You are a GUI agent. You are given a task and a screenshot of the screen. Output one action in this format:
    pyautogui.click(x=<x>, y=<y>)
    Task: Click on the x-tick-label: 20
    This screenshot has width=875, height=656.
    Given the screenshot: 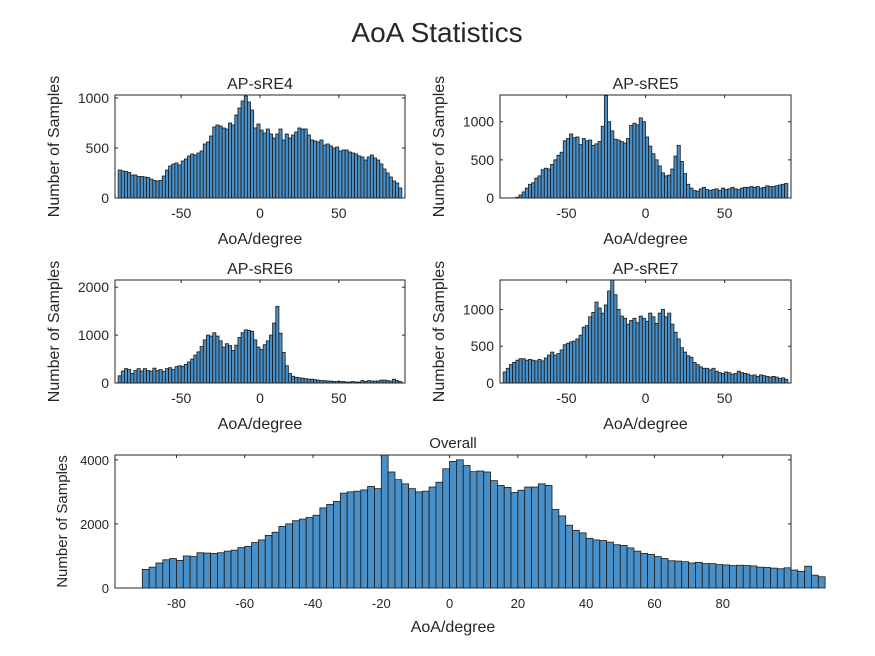 What is the action you would take?
    pyautogui.click(x=518, y=603)
    